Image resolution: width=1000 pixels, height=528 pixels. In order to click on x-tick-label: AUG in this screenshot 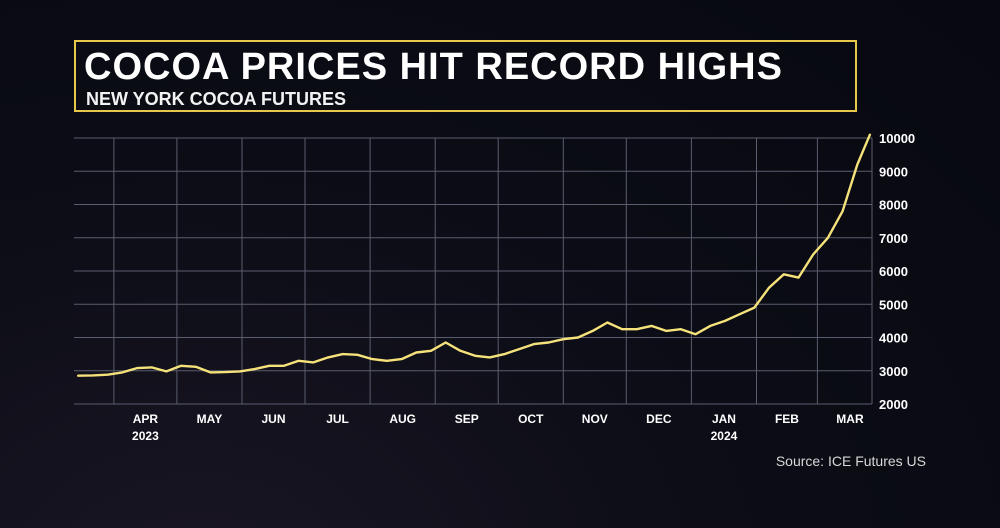, I will do `click(402, 419)`.